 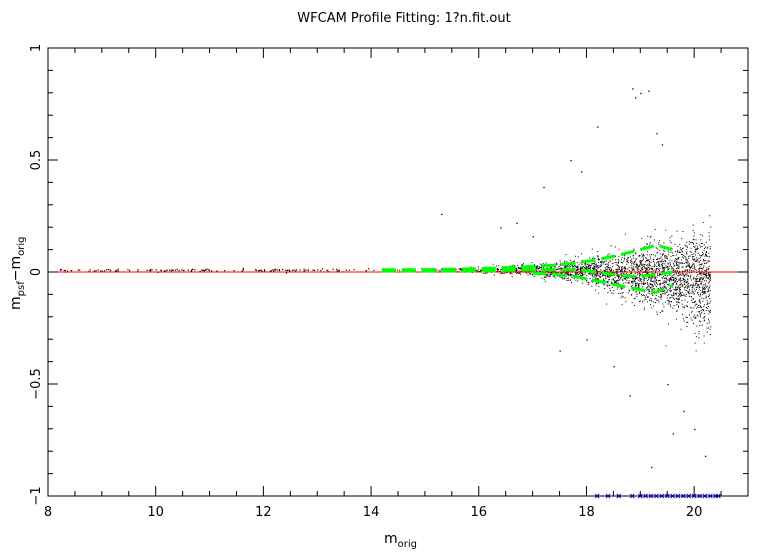 What do you see at coordinates (400, 540) in the screenshot?
I see `x-axis-label: morig` at bounding box center [400, 540].